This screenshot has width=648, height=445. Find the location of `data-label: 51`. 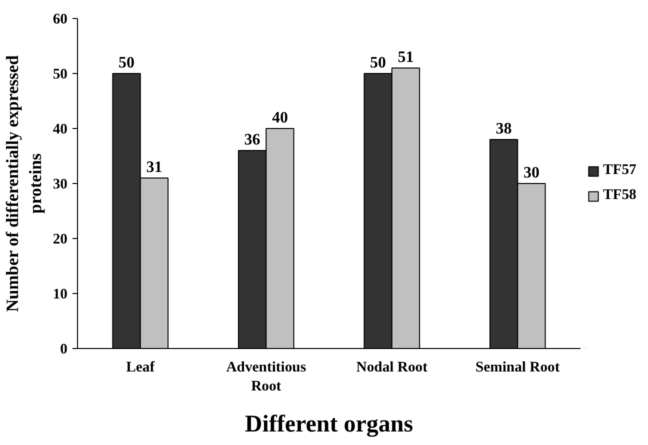

data-label: 51 is located at coordinates (406, 57).